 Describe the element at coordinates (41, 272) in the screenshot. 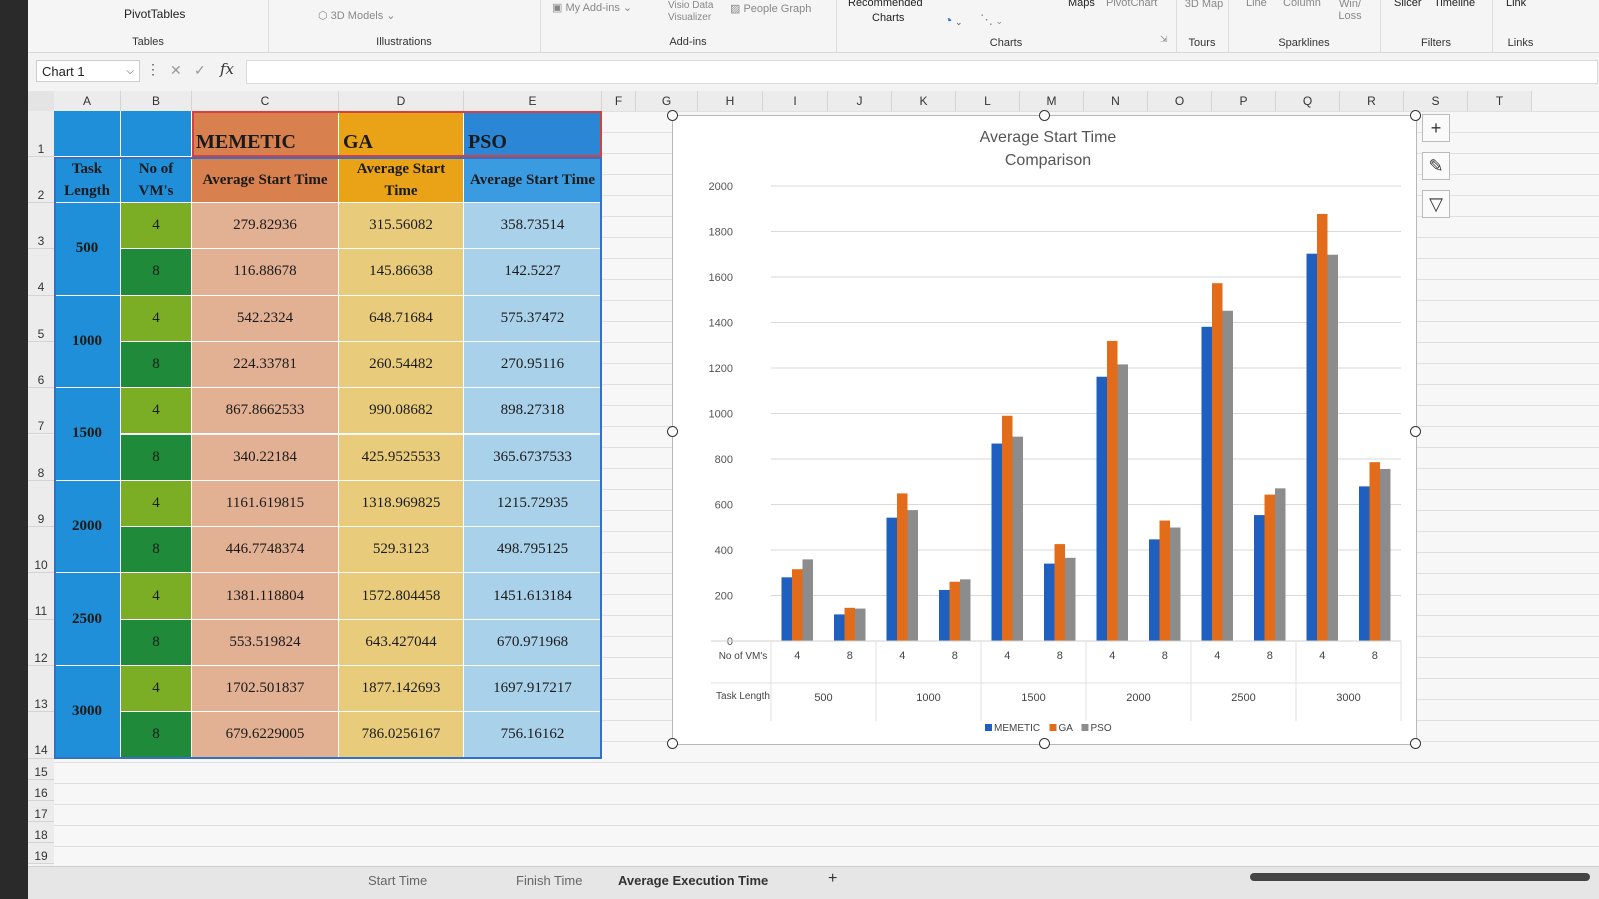

I see `row-header-4: 4` at that location.